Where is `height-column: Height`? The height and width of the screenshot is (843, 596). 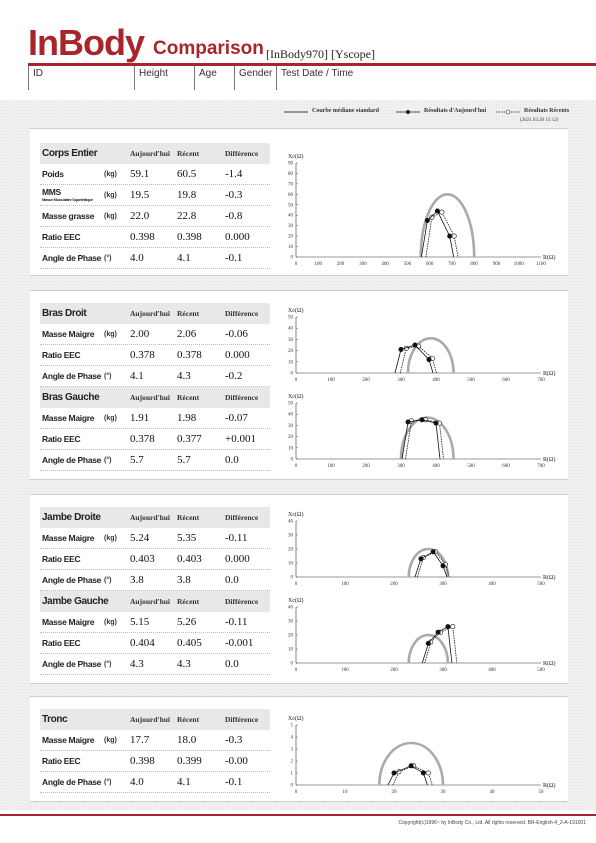 height-column: Height is located at coordinates (164, 78).